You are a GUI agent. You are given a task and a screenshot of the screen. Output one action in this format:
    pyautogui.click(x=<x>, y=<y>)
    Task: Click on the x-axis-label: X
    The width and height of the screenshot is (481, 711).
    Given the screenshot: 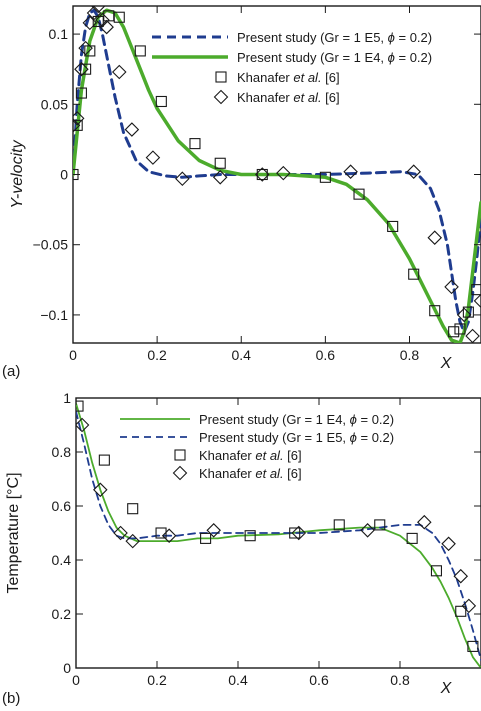 What is the action you would take?
    pyautogui.click(x=446, y=688)
    